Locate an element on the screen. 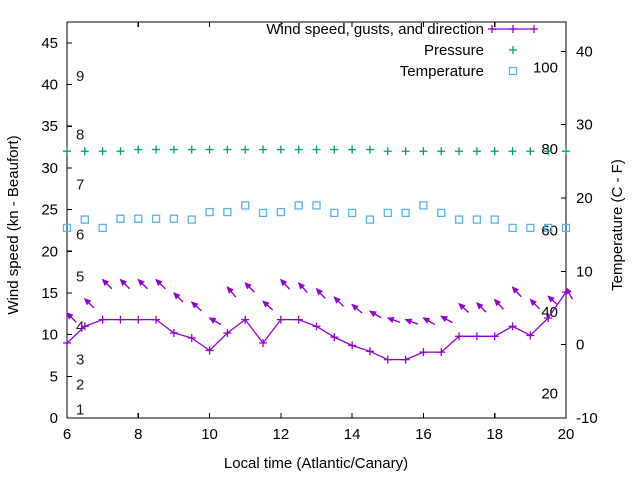  y-tick-label-left: 5 is located at coordinates (54, 376).